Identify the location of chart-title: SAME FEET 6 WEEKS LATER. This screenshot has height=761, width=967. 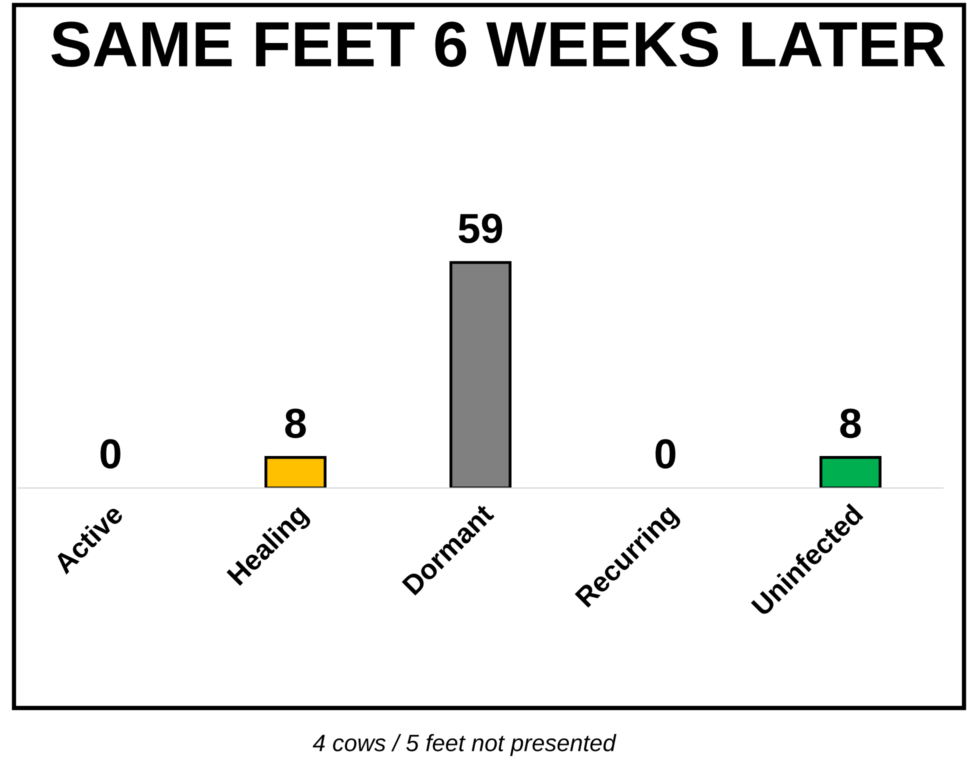
(498, 44).